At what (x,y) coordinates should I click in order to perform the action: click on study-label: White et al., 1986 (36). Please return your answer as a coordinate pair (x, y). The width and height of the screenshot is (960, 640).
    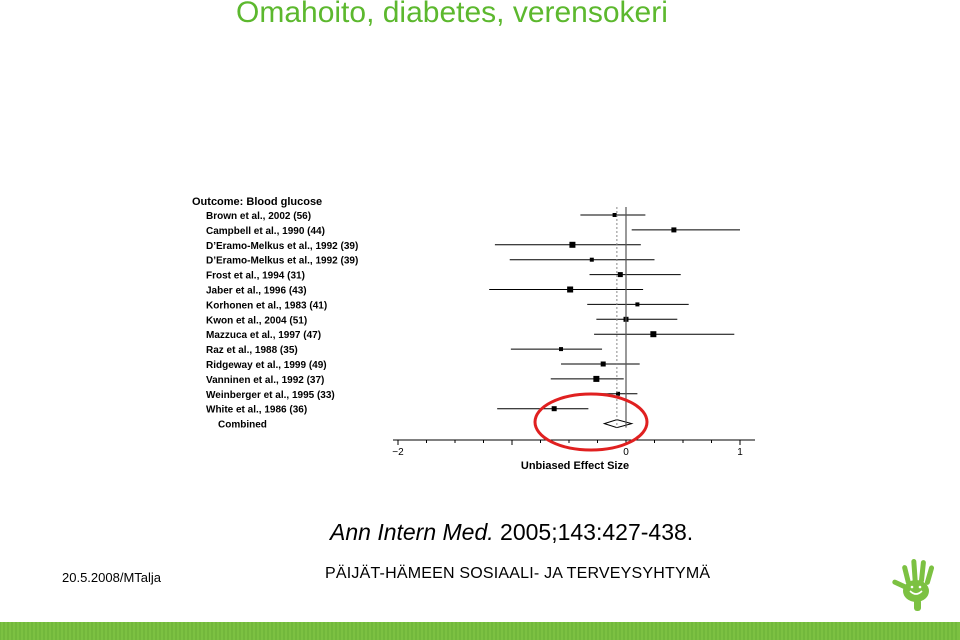
    Looking at the image, I should click on (256, 410).